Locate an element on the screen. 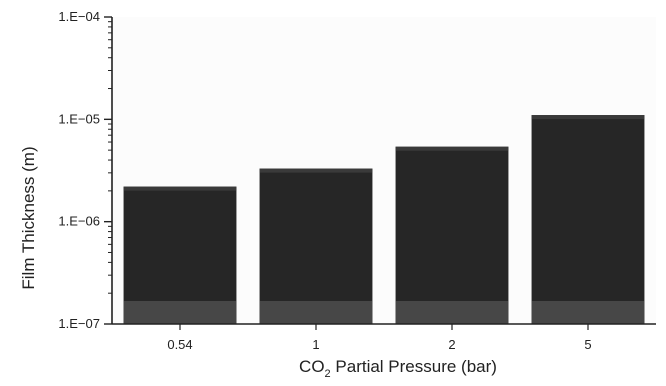 The width and height of the screenshot is (666, 386). y-axis-title: Film Thickness (m) is located at coordinates (28, 217).